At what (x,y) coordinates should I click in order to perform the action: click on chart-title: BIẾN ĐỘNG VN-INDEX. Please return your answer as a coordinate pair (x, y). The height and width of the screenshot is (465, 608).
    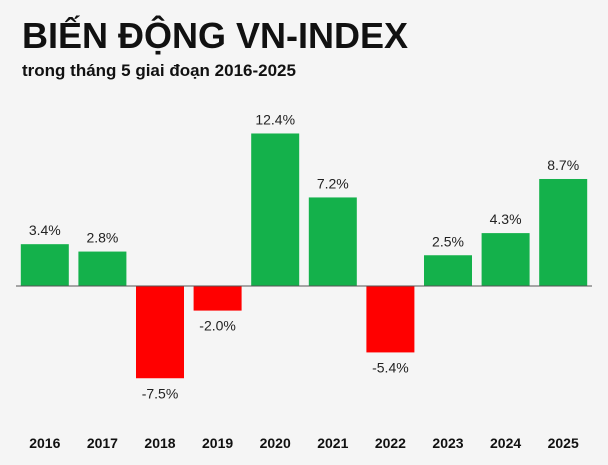
    Looking at the image, I should click on (215, 35).